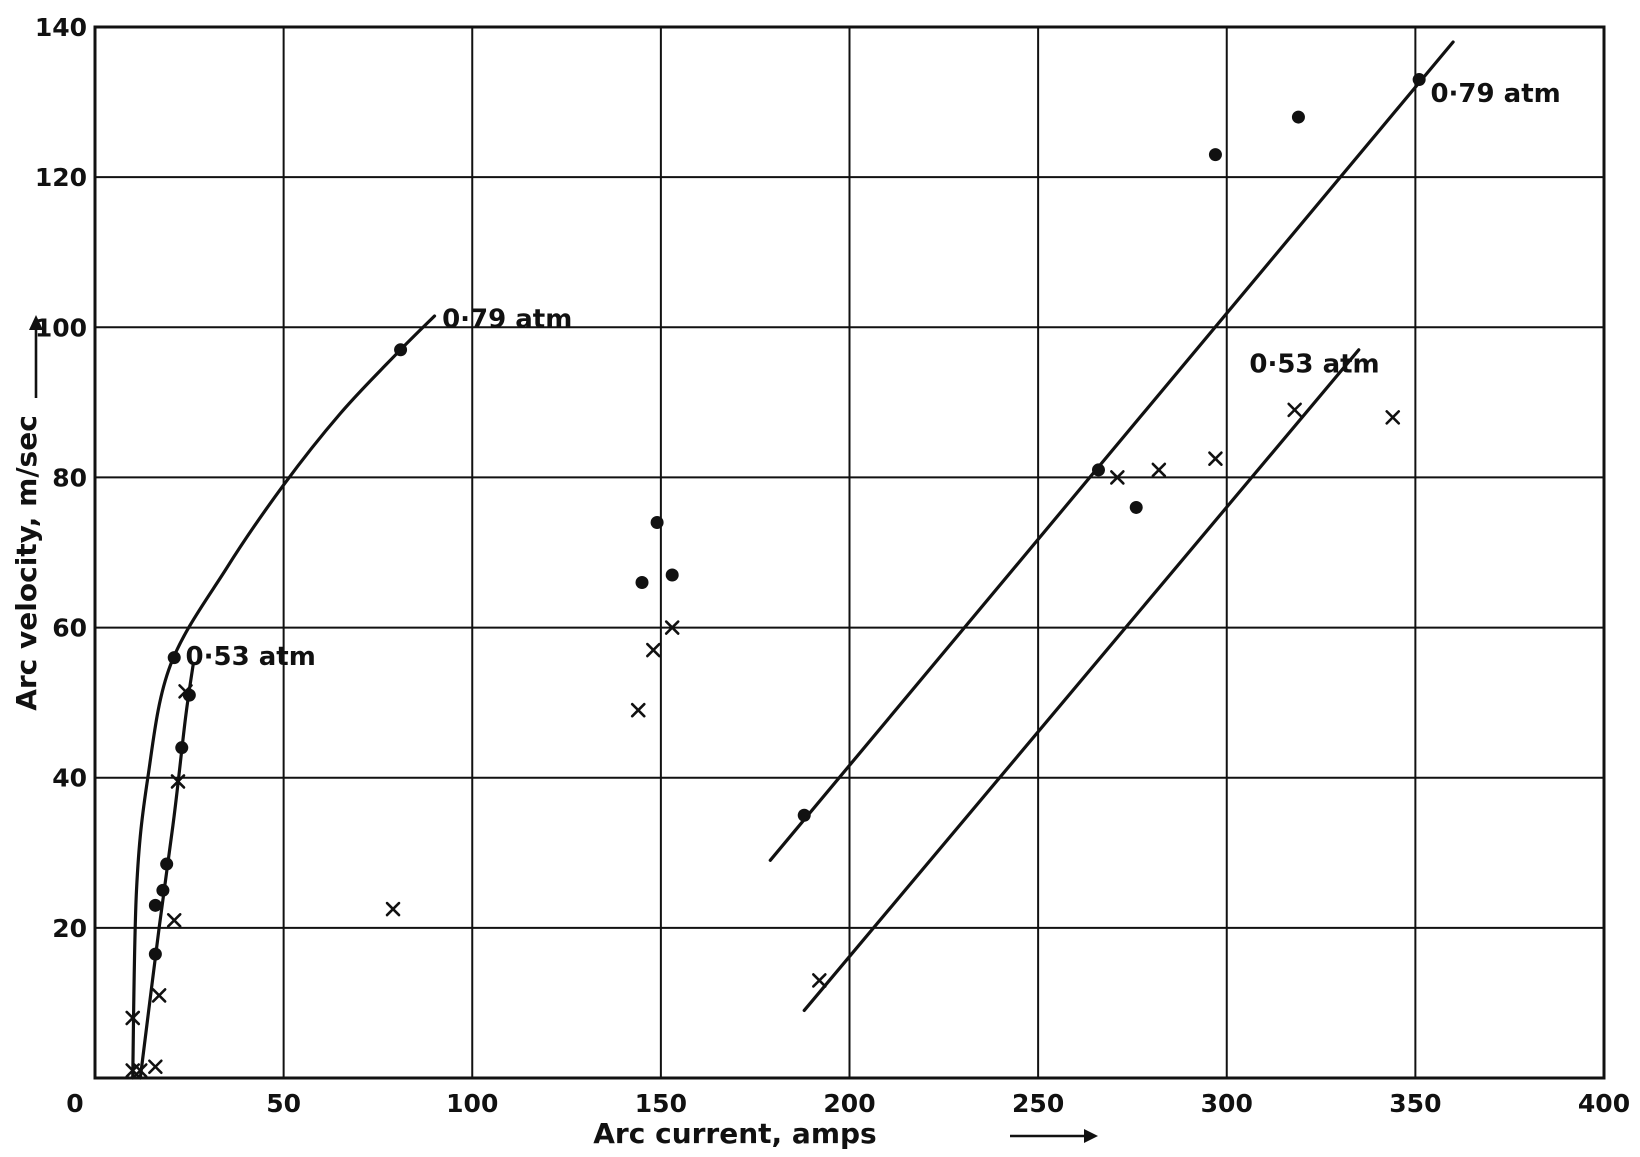 The height and width of the screenshot is (1157, 1640). Describe the element at coordinates (472, 1103) in the screenshot. I see `x-tick-label: 100` at that location.